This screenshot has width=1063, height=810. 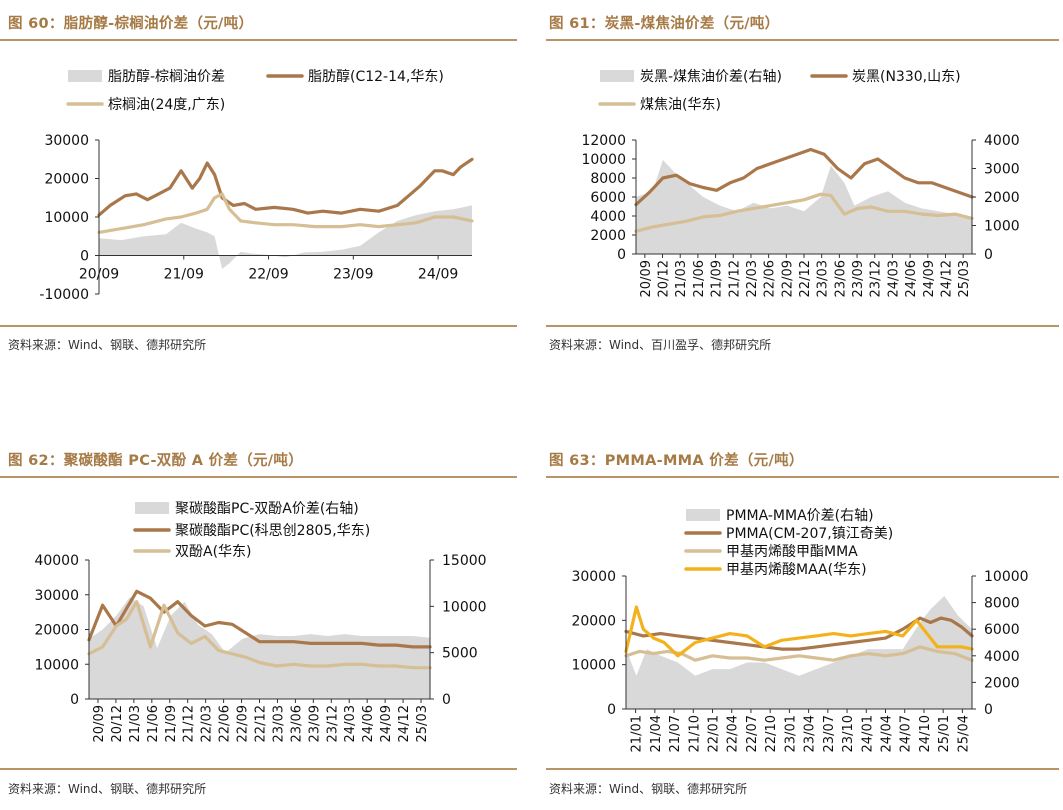 I want to click on x-tick-label-1: 20/09, so click(x=646, y=278).